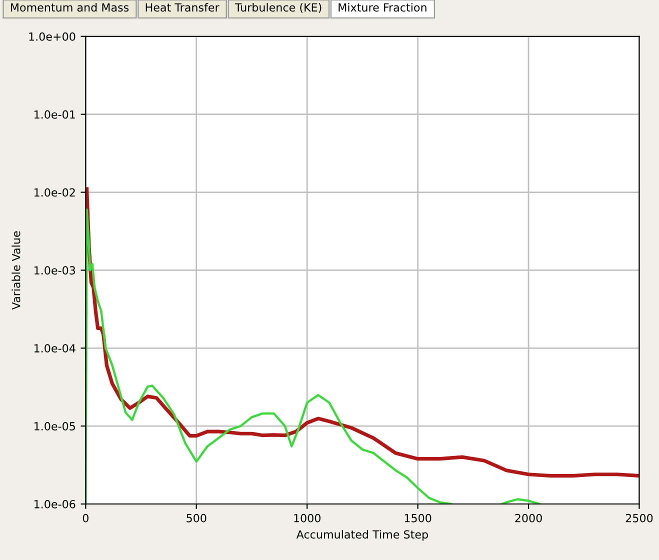 Image resolution: width=659 pixels, height=560 pixels. Describe the element at coordinates (418, 518) in the screenshot. I see `x-tick-label: 1500` at that location.